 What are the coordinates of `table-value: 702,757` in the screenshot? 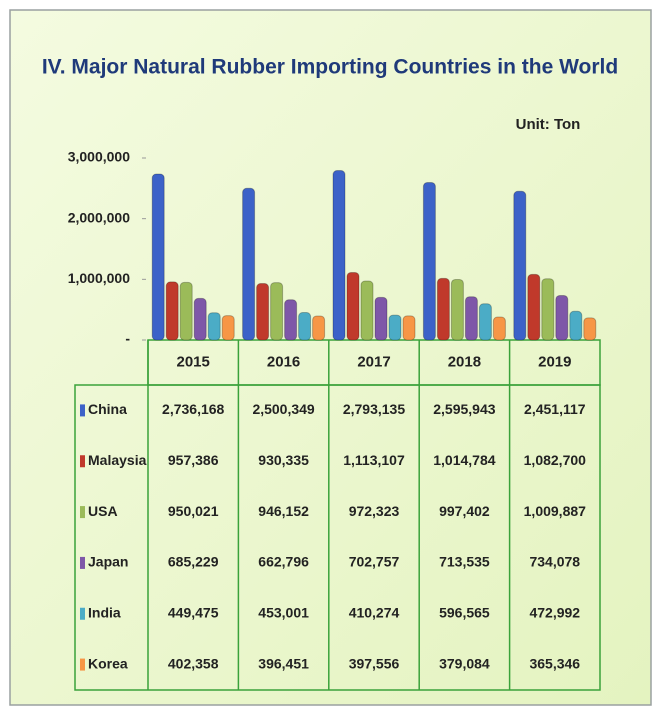 It's located at (374, 562).